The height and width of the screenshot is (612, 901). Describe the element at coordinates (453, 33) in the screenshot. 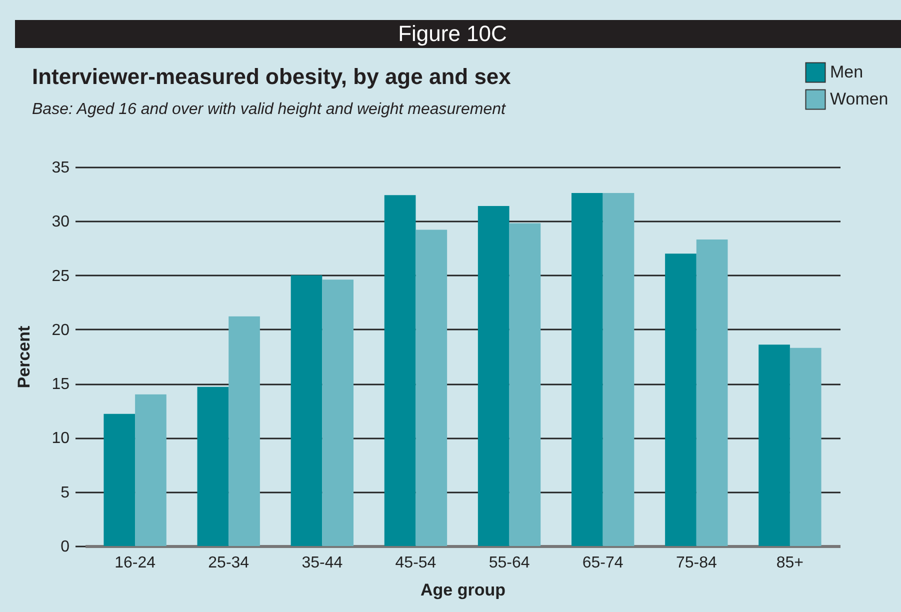

I see `caption: Figure 10C` at that location.